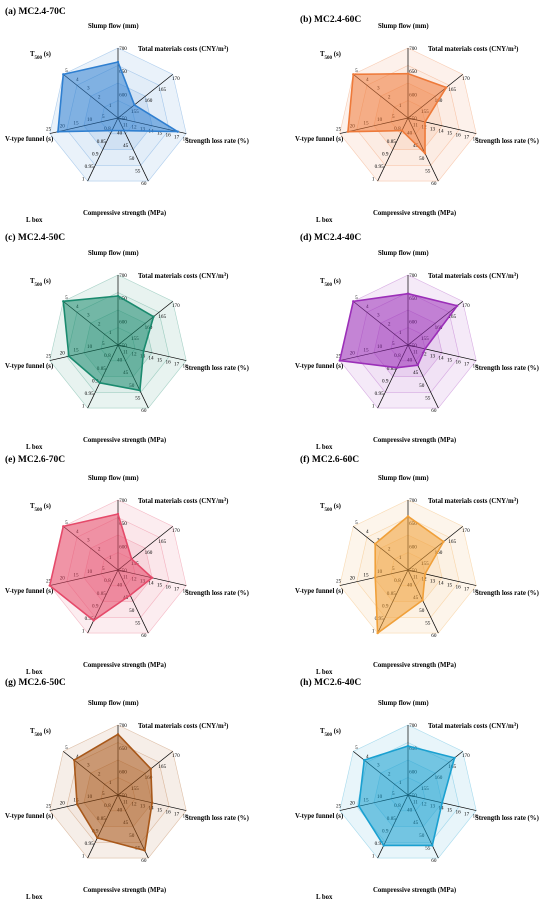 The width and height of the screenshot is (550, 905). I want to click on panel-title: (e) MC2.6-70C, so click(35, 459).